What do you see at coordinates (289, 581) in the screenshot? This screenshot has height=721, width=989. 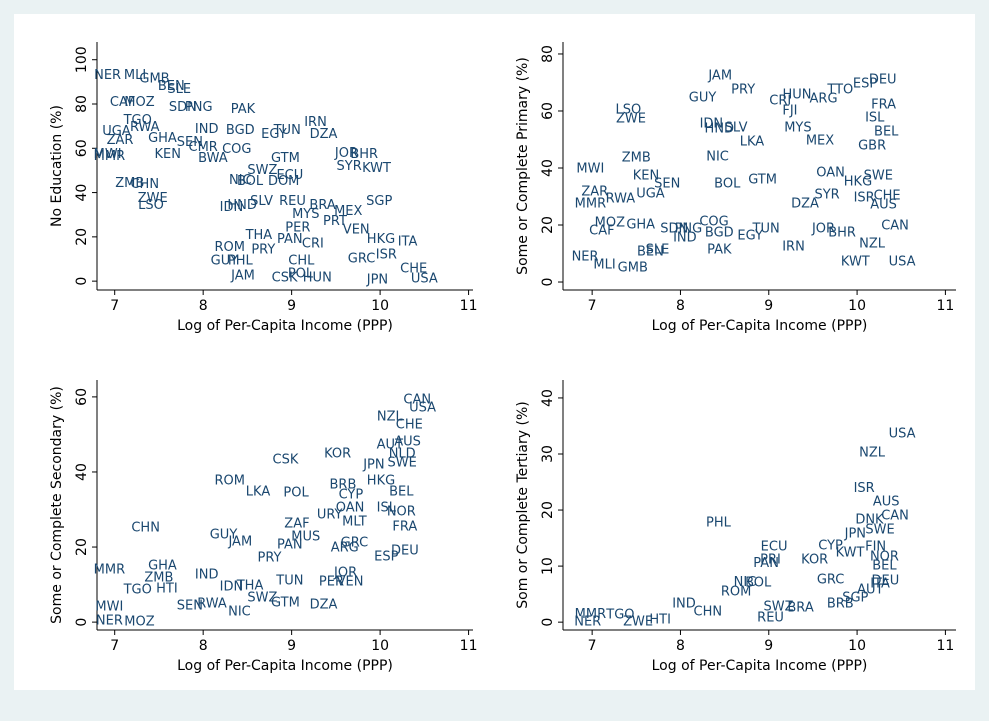 I see `country-point: TUN` at bounding box center [289, 581].